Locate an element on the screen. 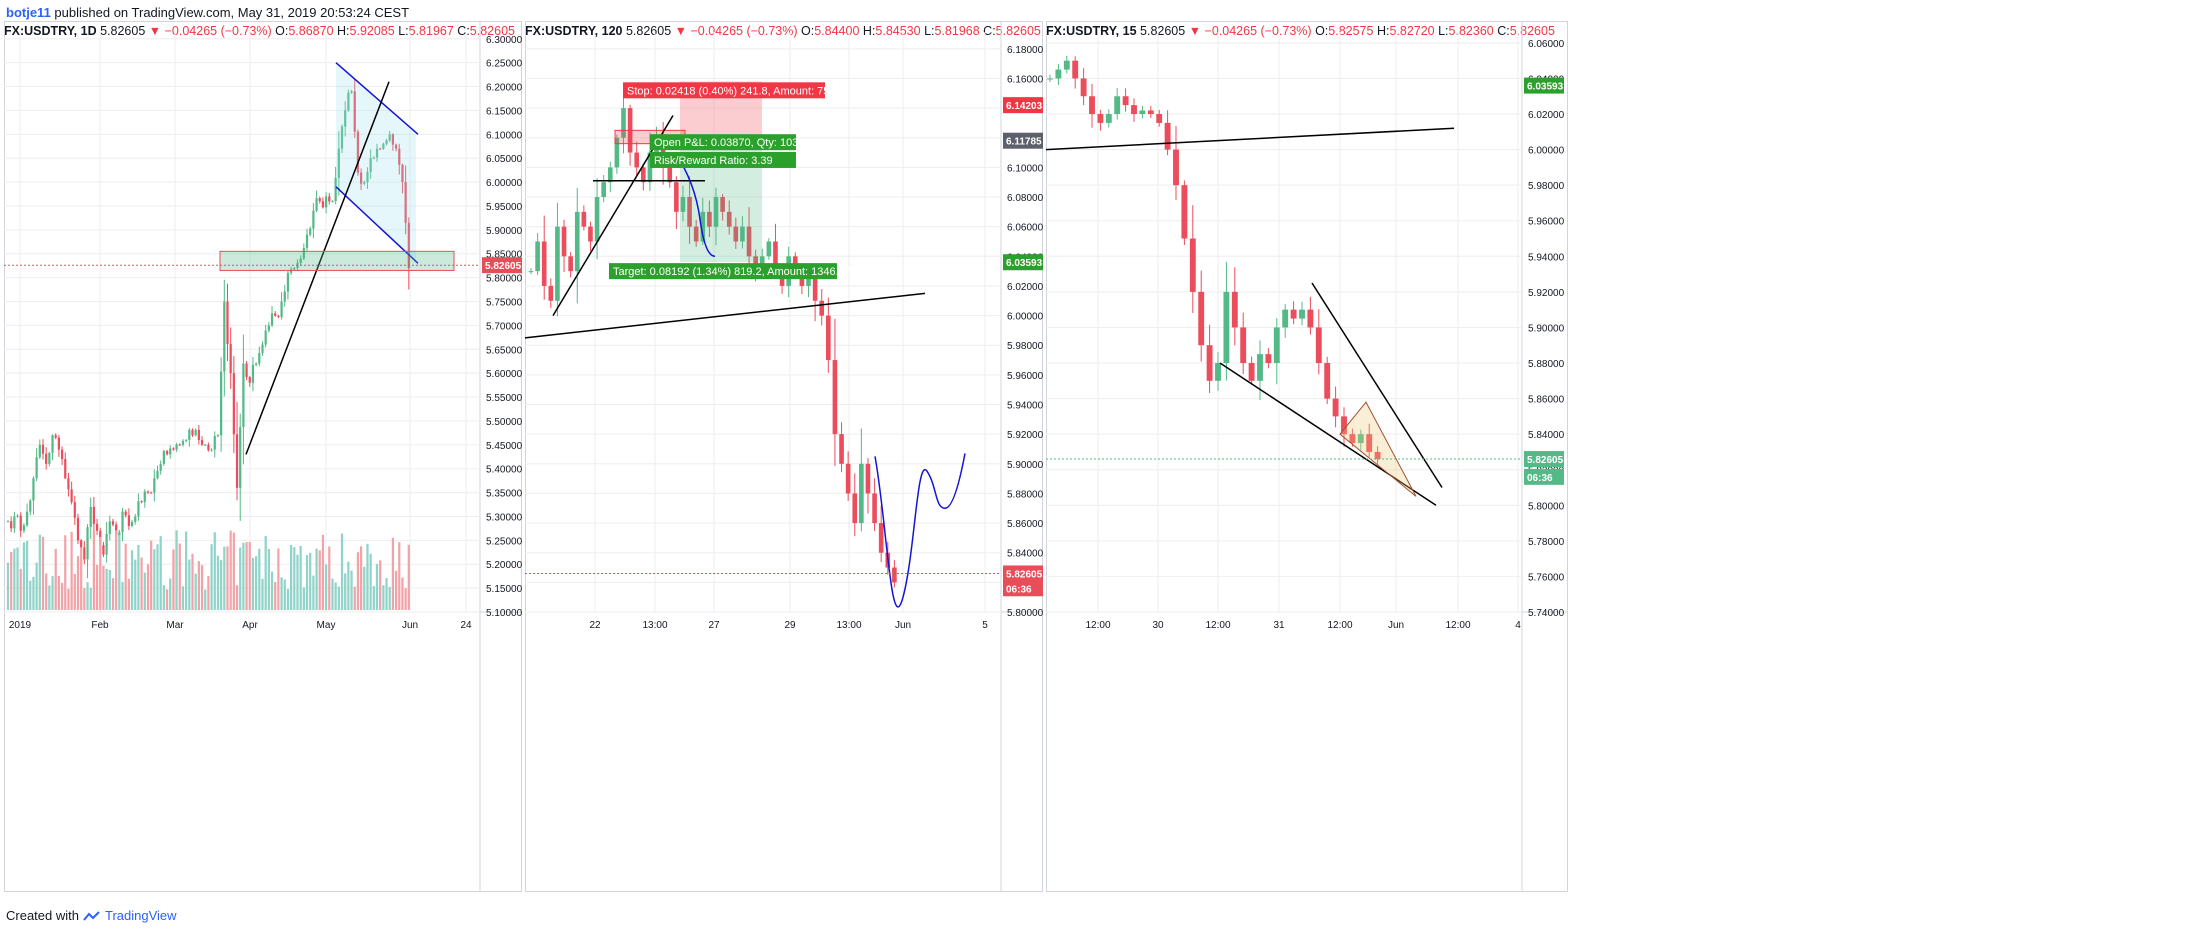 This screenshot has width=2210, height=930. x-tick-label: Jun is located at coordinates (1396, 625).